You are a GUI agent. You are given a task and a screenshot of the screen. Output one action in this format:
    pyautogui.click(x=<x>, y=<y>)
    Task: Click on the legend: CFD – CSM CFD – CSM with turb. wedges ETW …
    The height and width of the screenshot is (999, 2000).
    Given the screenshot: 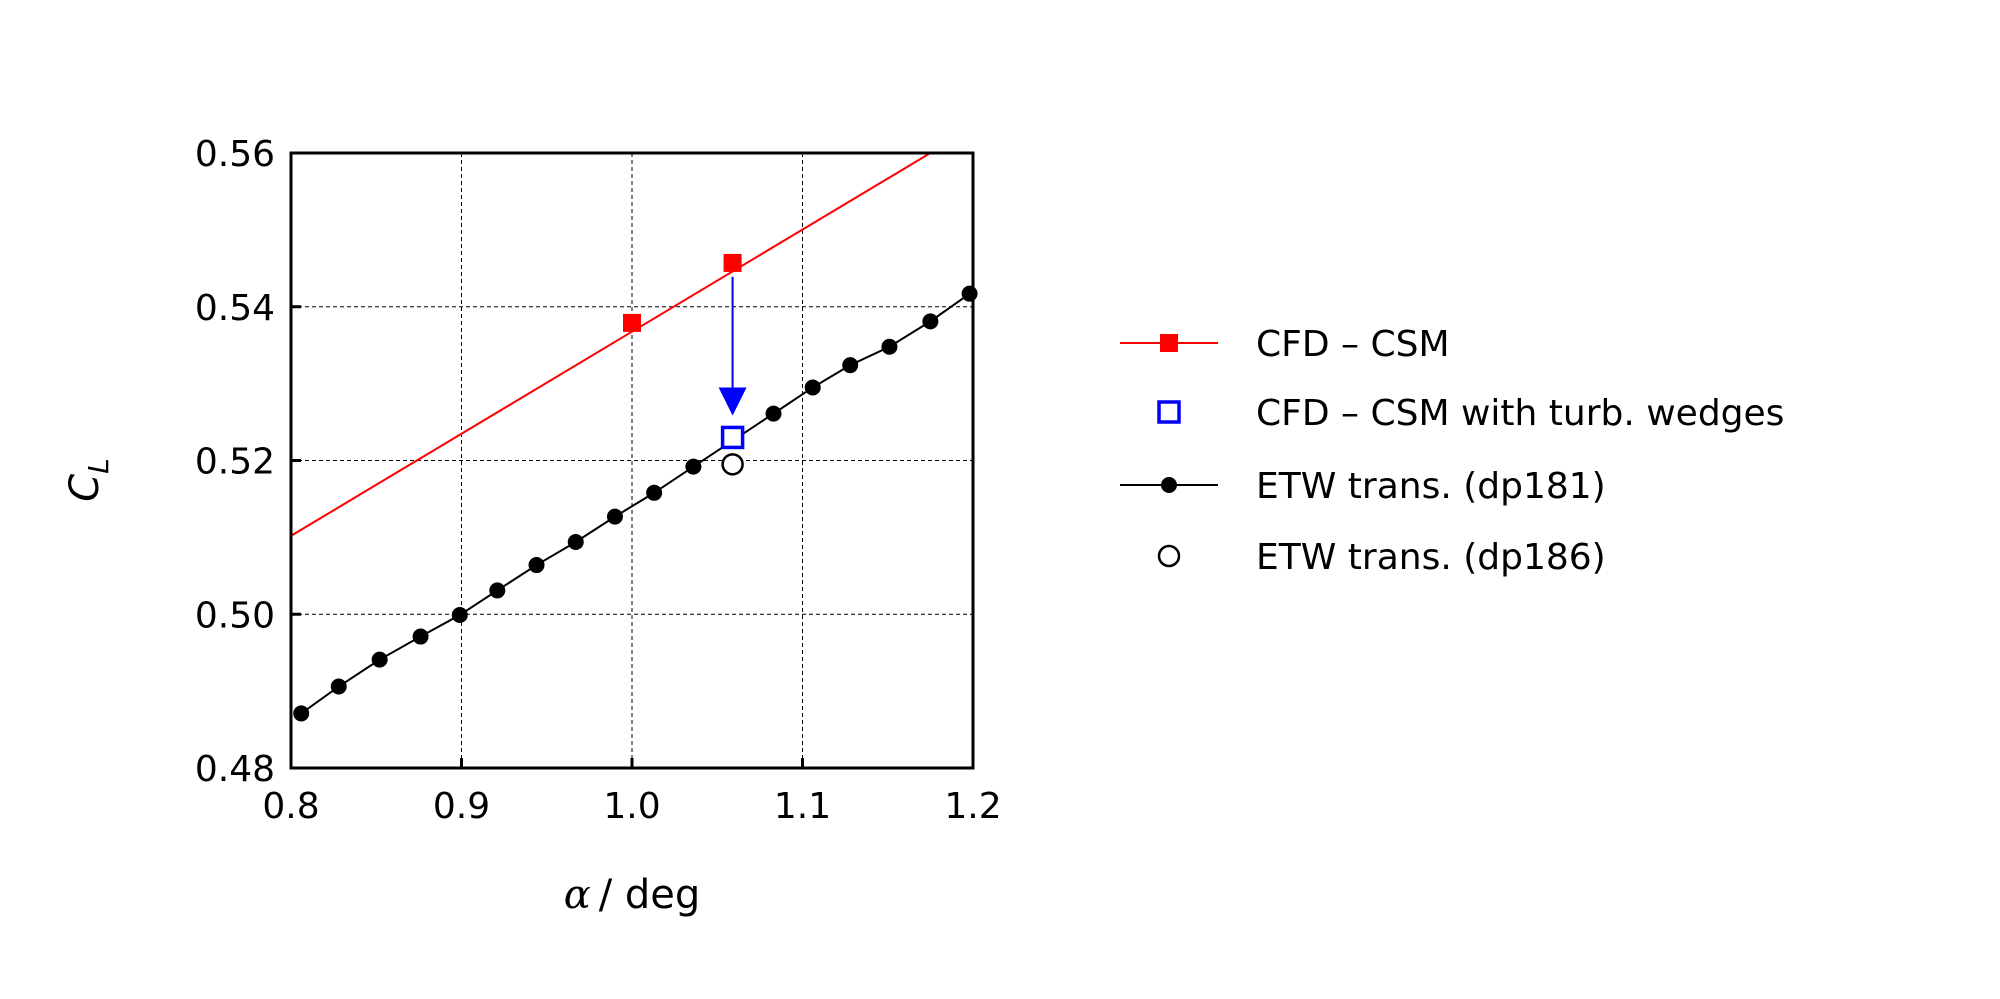 What is the action you would take?
    pyautogui.click(x=1452, y=451)
    